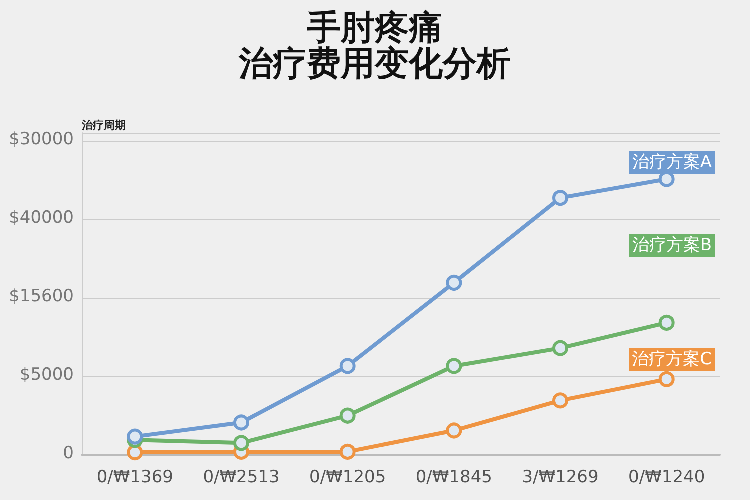  Describe the element at coordinates (47, 374) in the screenshot. I see `text: $5000` at that location.